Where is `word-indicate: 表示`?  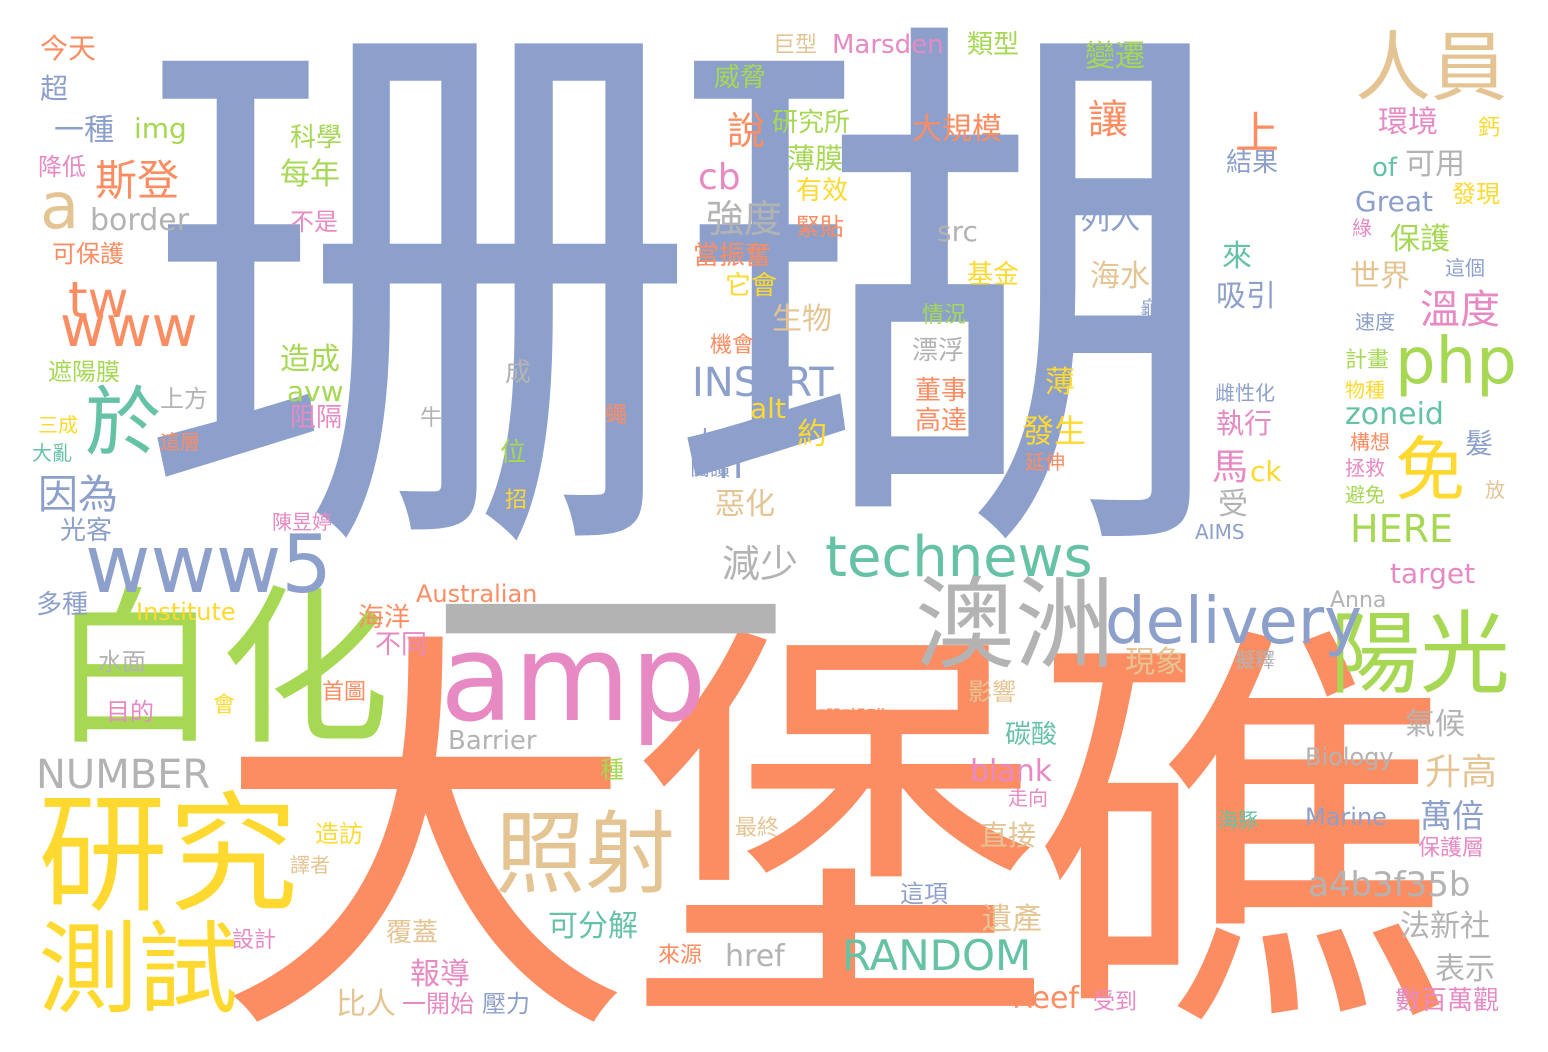
word-indicate: 表示 is located at coordinates (1465, 969).